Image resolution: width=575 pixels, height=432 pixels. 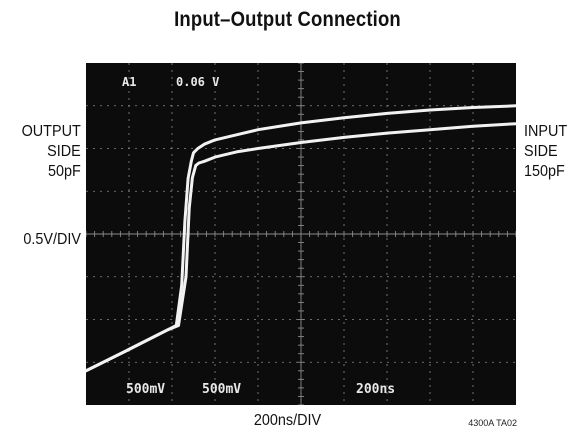 I want to click on ch1-scale-readout: 500mV, so click(x=145, y=389).